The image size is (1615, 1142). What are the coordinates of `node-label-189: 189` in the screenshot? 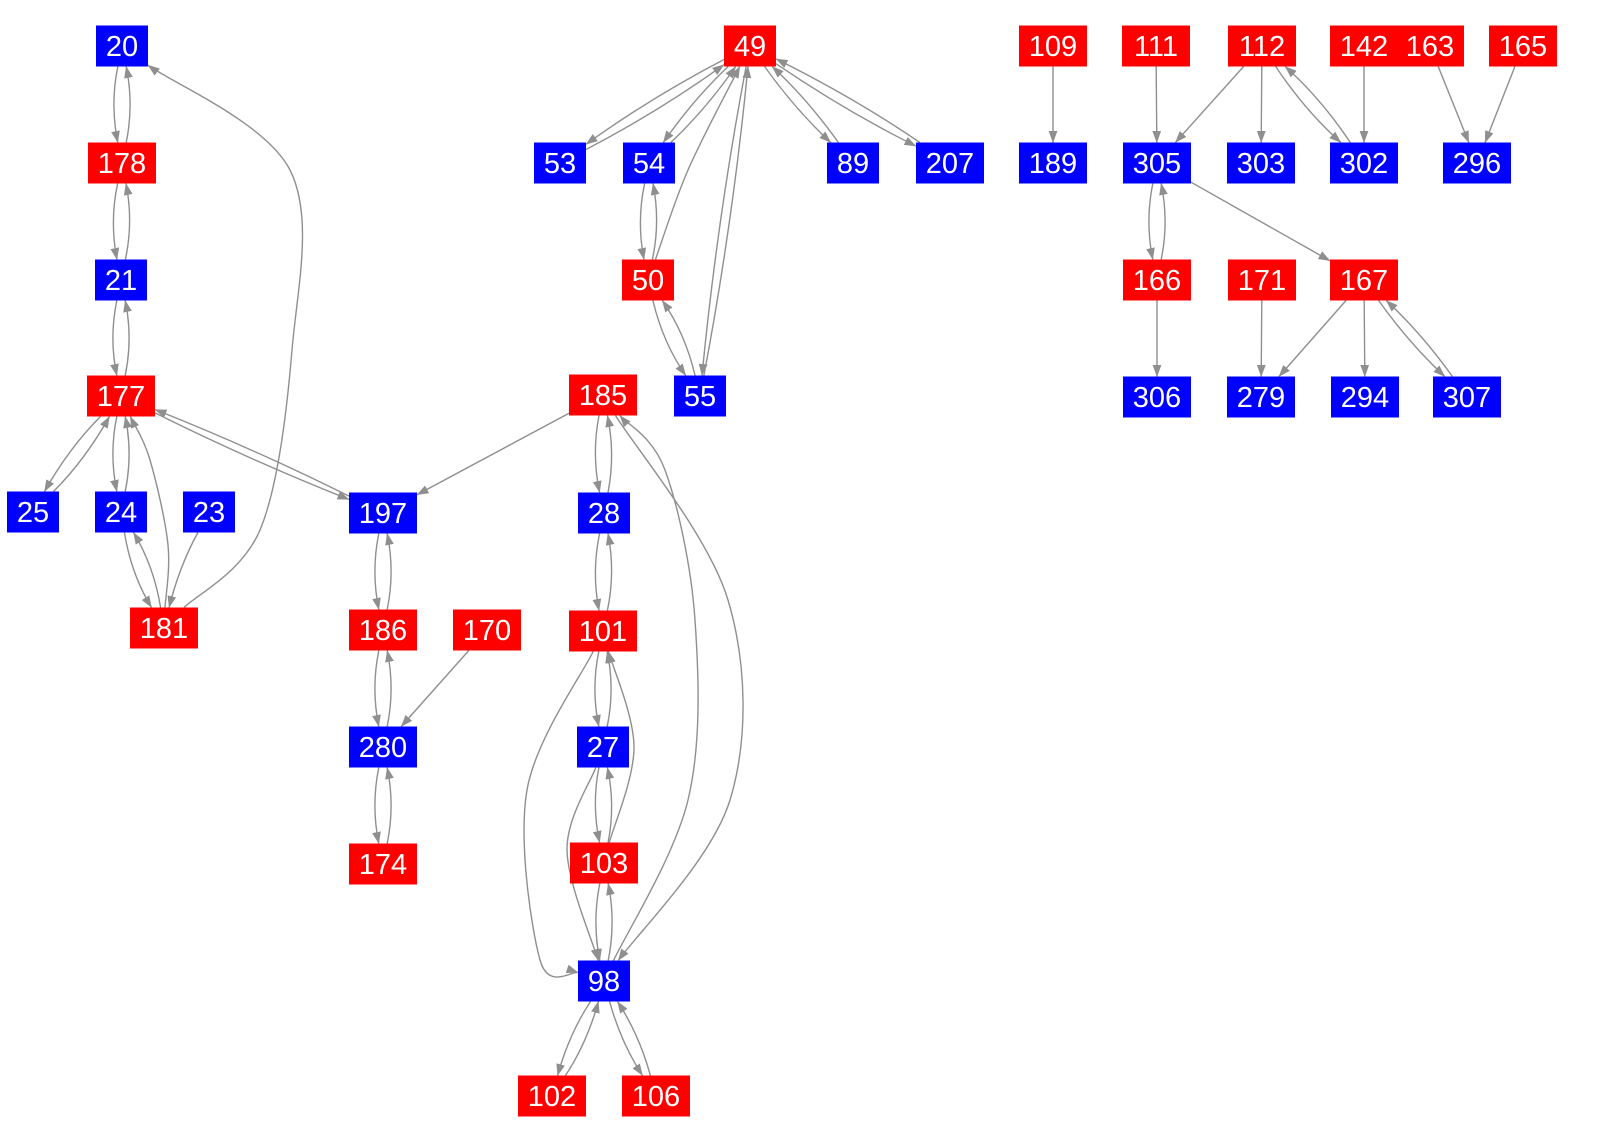 It's located at (1053, 164).